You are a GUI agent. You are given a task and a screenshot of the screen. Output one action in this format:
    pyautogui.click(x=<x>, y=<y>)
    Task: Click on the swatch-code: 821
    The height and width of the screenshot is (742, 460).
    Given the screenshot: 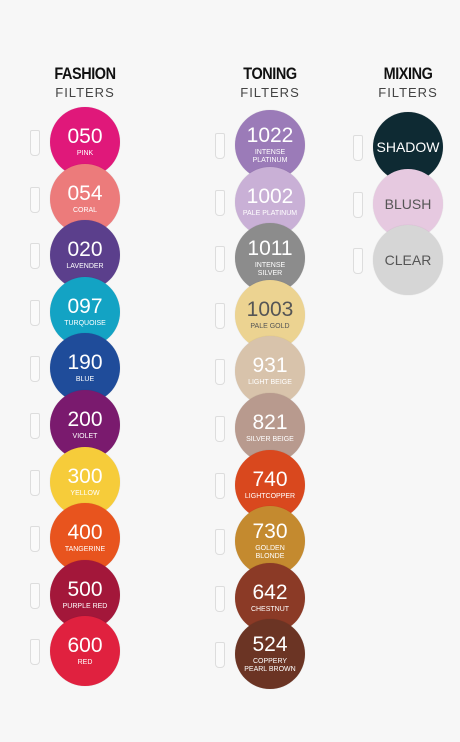 What is the action you would take?
    pyautogui.click(x=270, y=422)
    